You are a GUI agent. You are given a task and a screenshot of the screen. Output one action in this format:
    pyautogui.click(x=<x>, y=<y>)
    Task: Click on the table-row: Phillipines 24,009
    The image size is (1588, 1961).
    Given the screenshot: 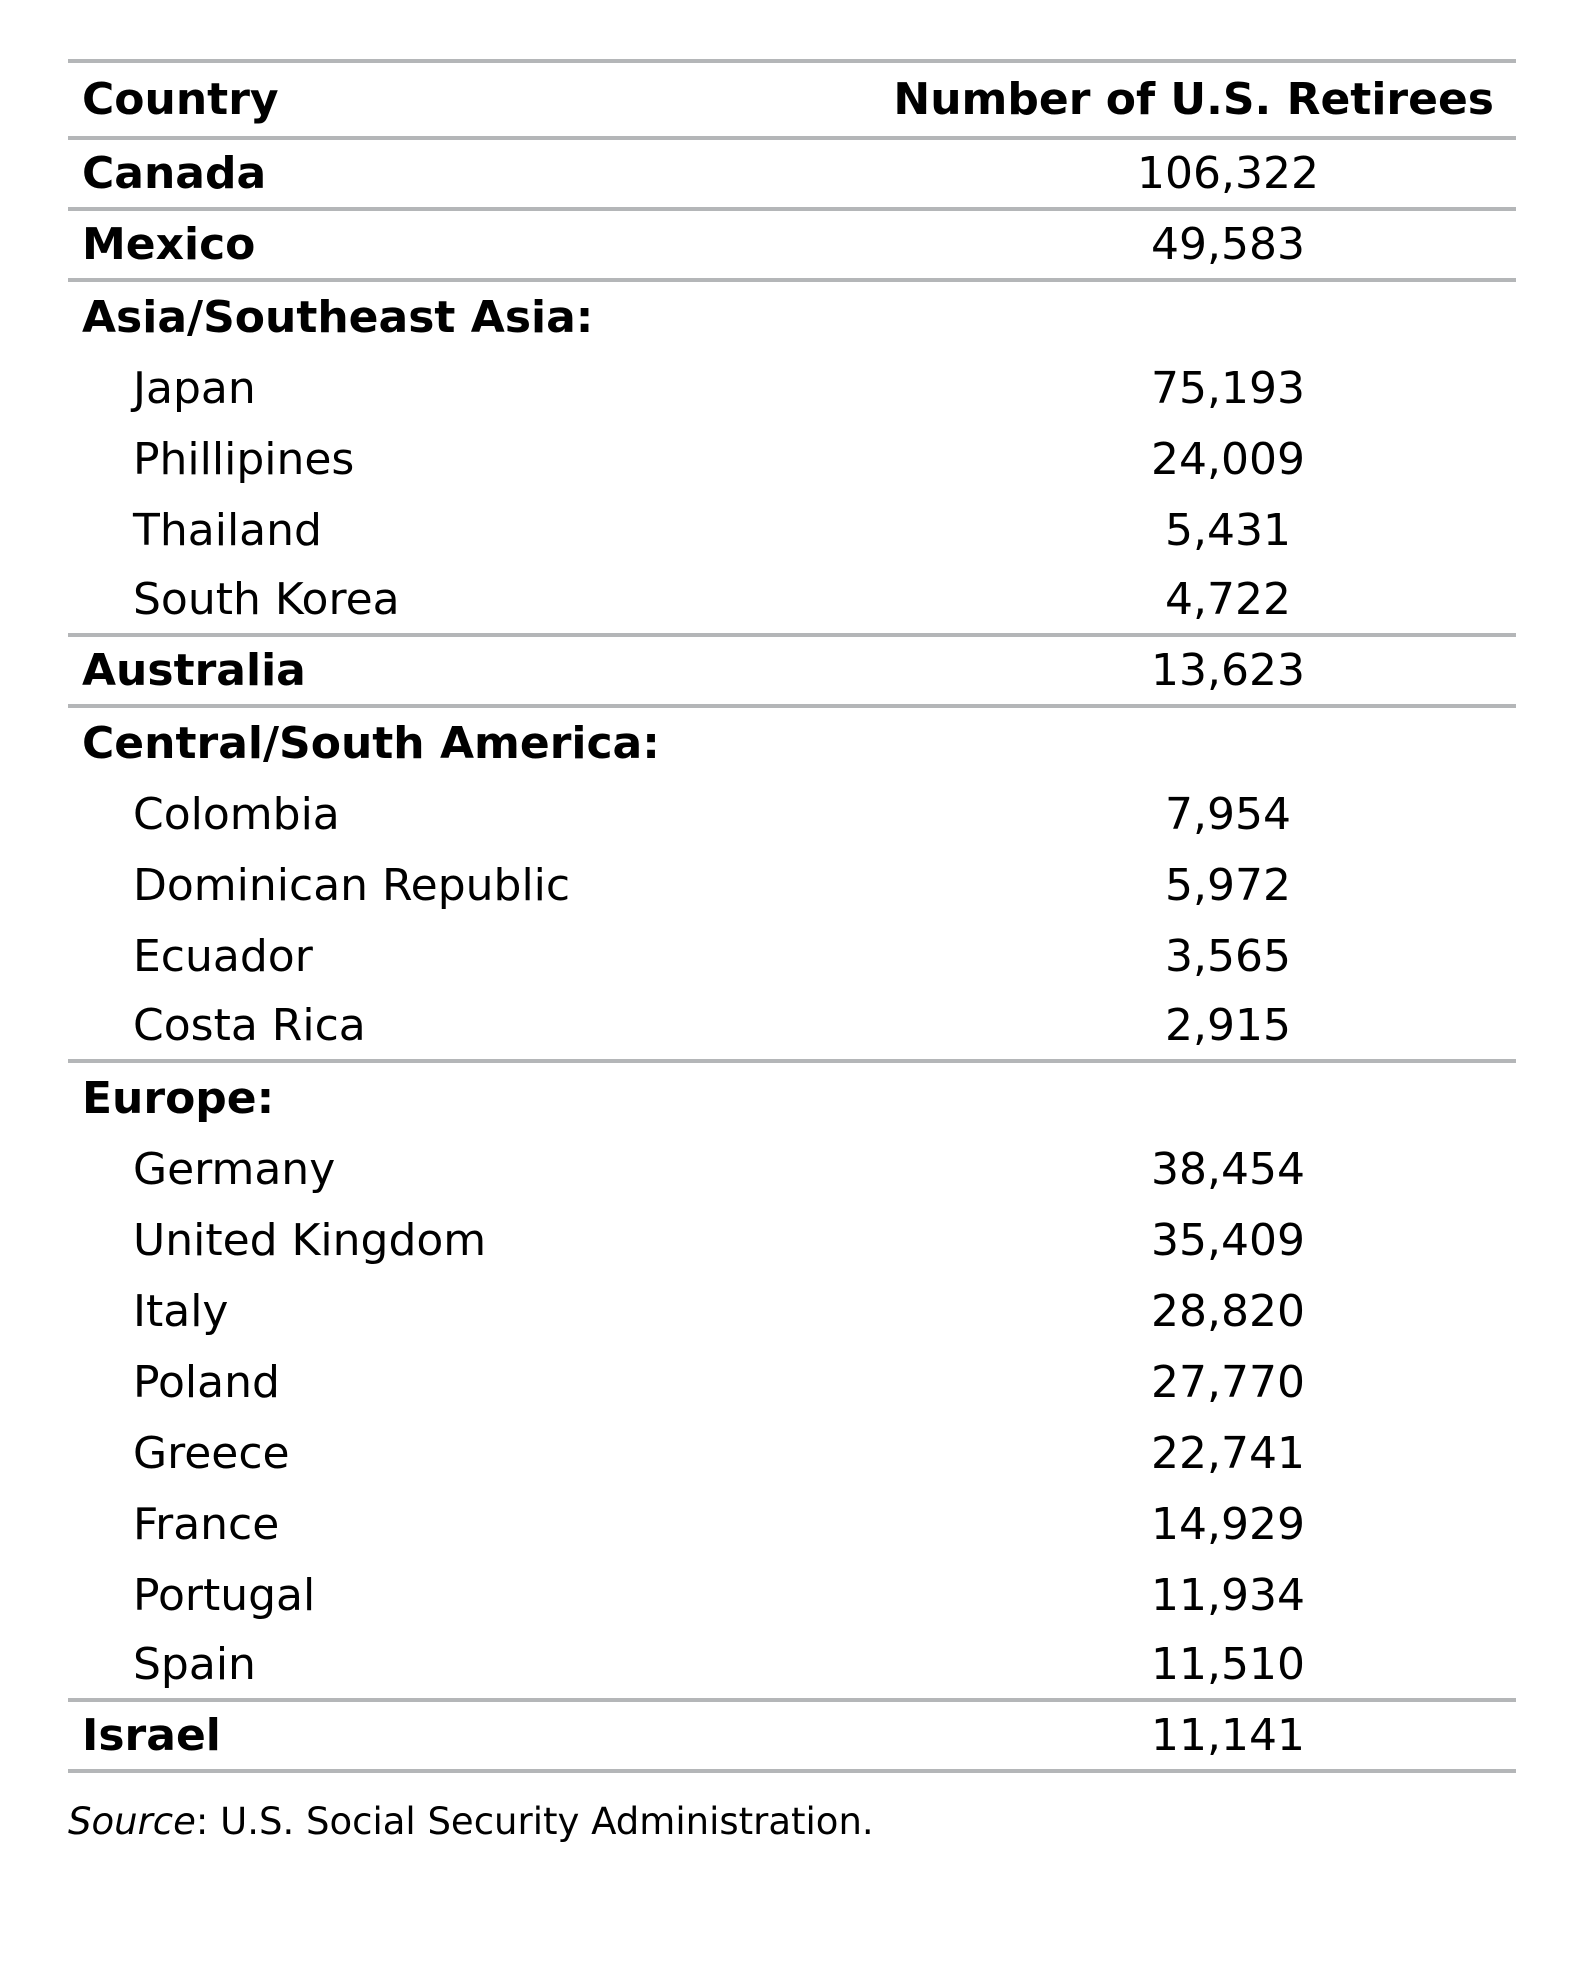 What is the action you would take?
    pyautogui.click(x=792, y=459)
    